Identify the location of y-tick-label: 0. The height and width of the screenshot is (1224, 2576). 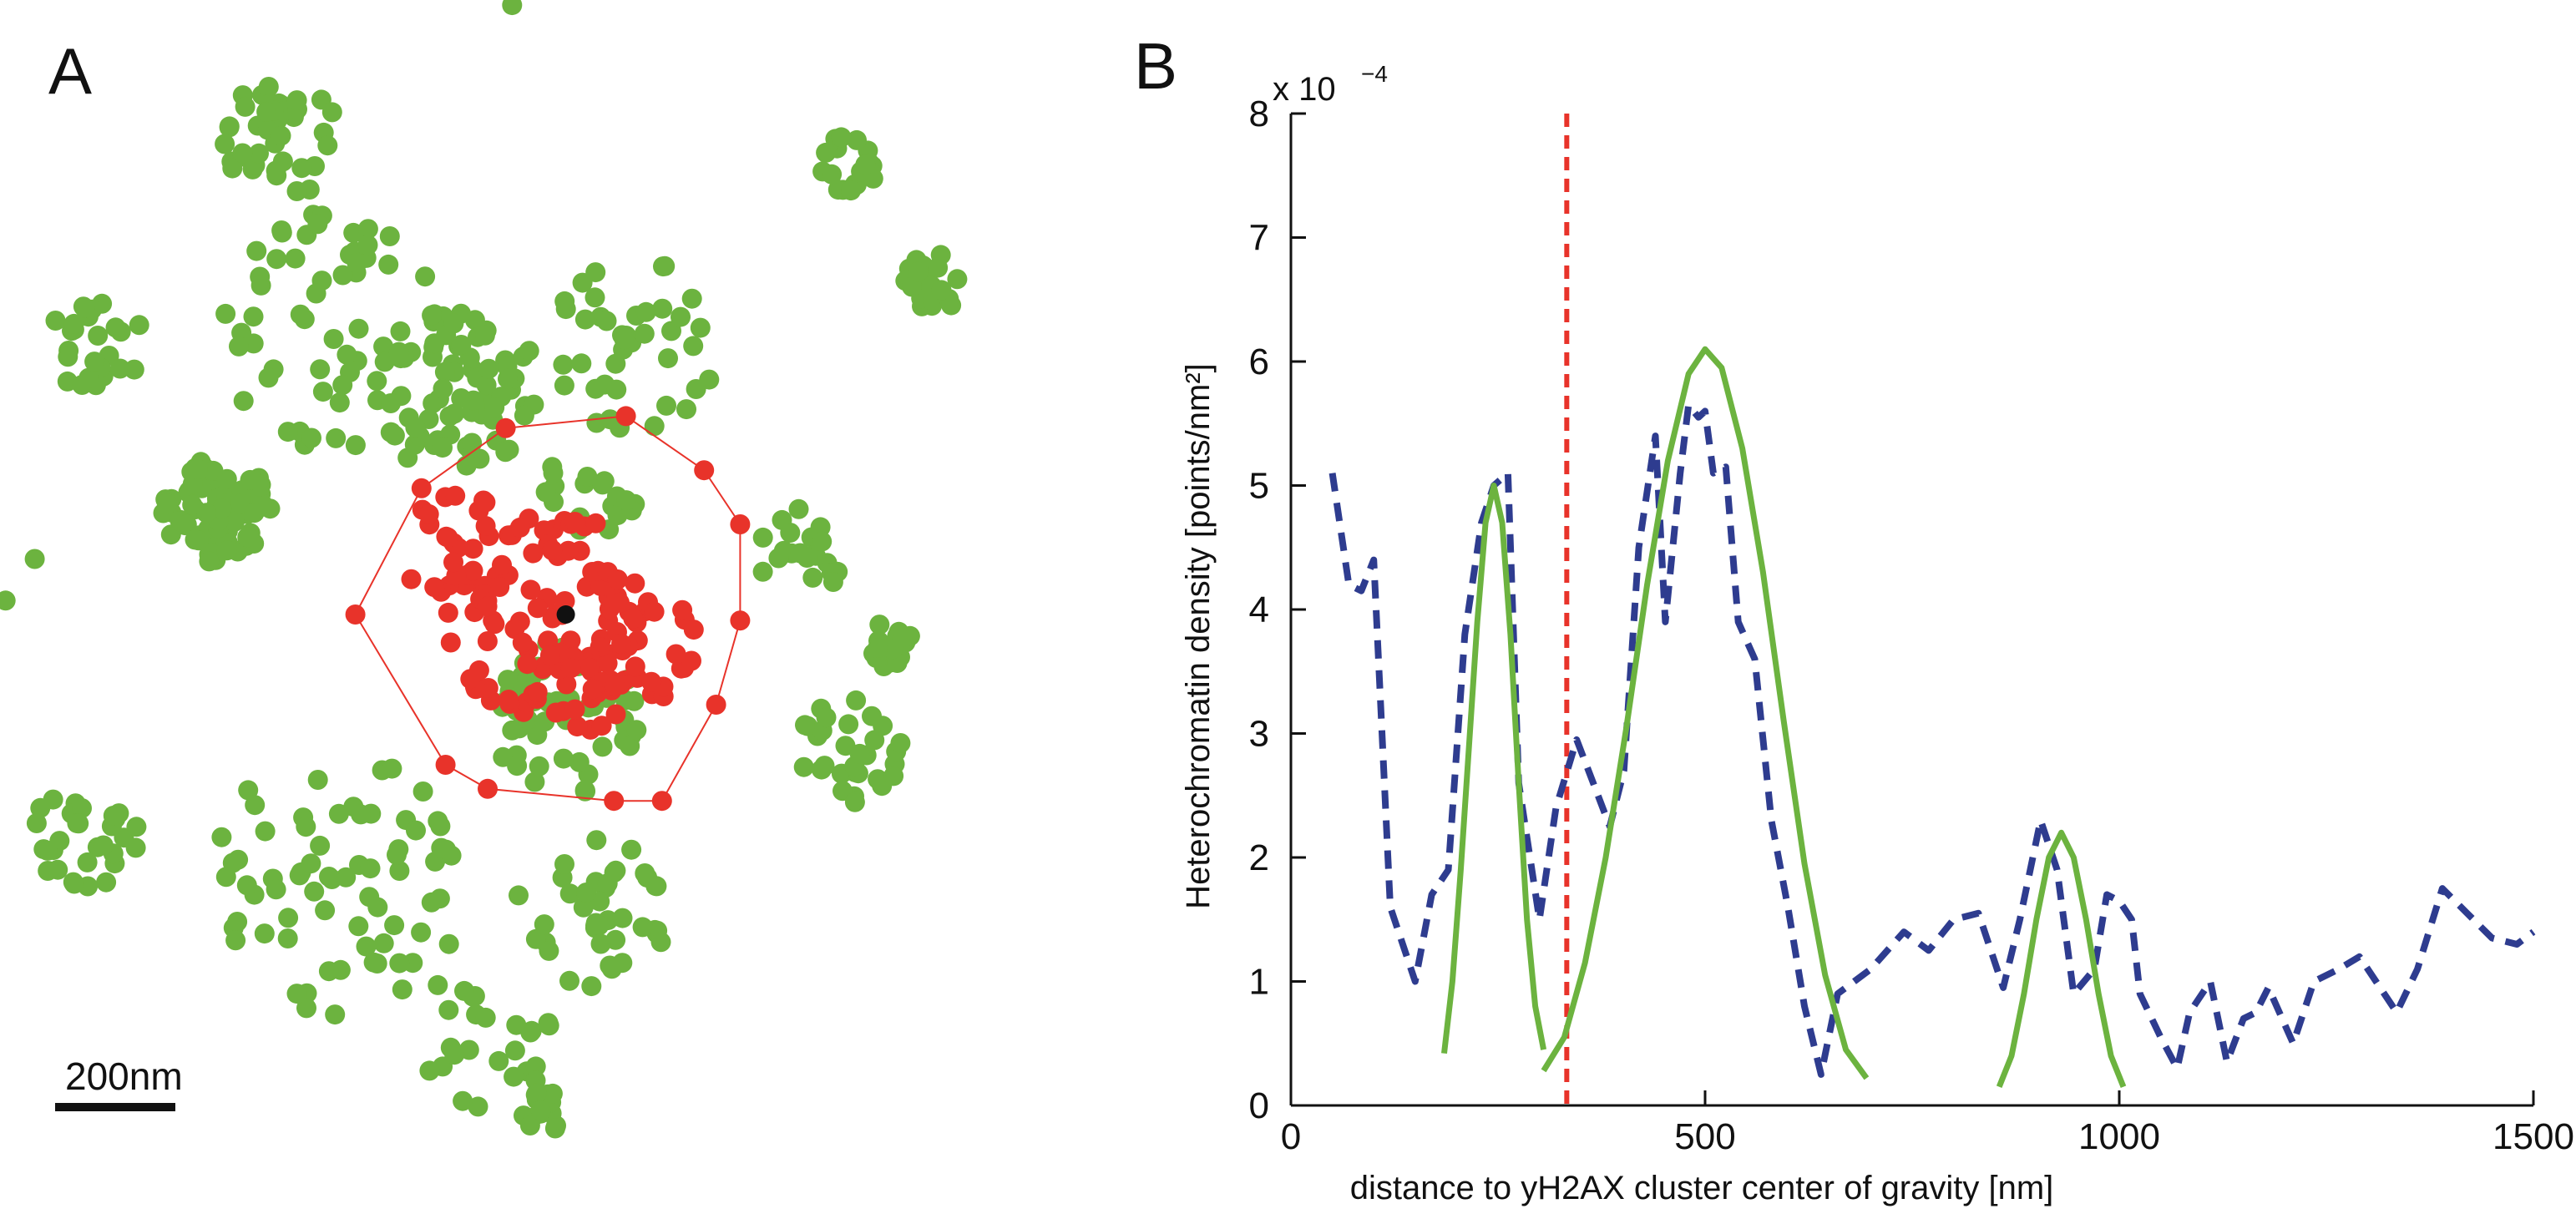
(1259, 1105).